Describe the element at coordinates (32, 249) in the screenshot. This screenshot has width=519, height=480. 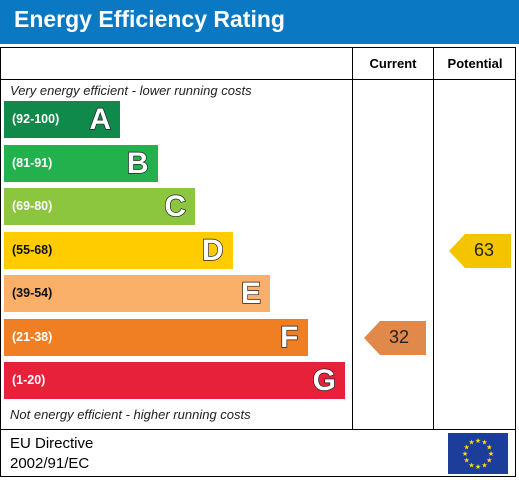
I see `band-range-label: (55-68)` at that location.